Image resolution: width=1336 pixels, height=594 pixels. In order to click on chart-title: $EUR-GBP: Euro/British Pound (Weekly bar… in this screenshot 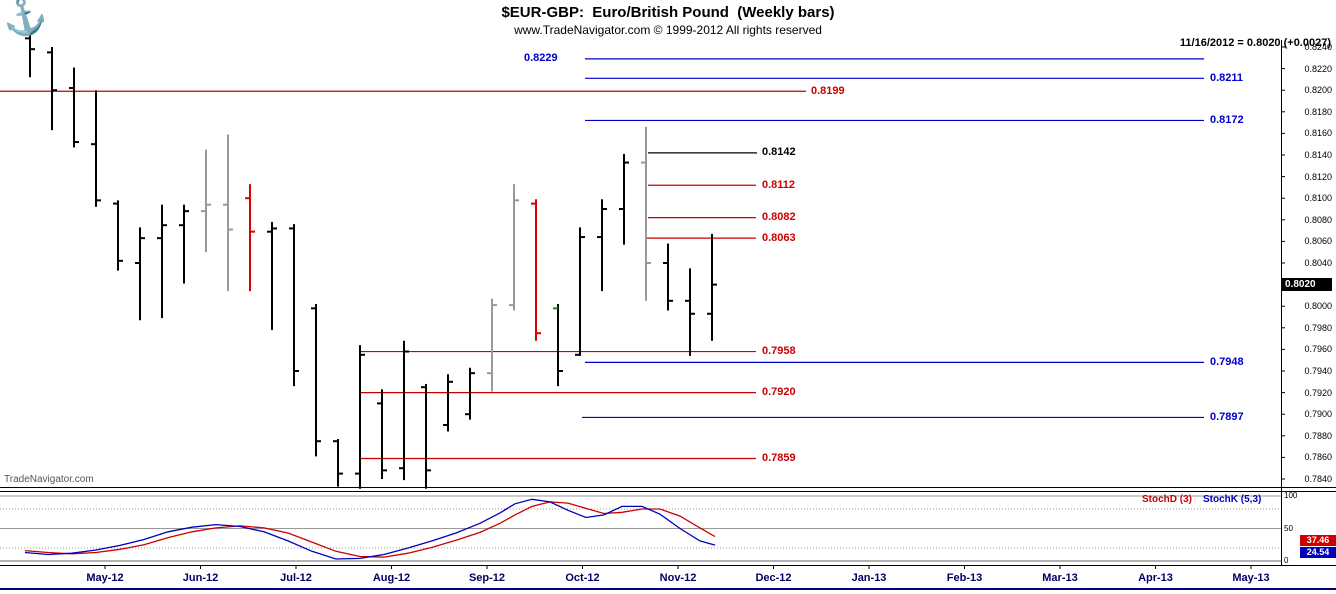, I will do `click(668, 12)`.